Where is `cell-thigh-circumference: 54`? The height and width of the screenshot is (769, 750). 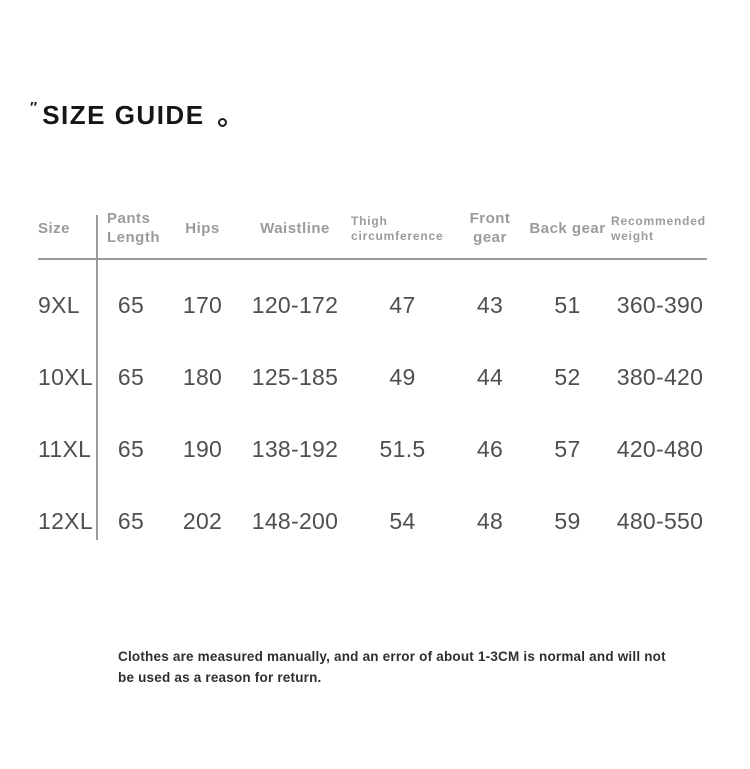
cell-thigh-circumference: 54 is located at coordinates (402, 520).